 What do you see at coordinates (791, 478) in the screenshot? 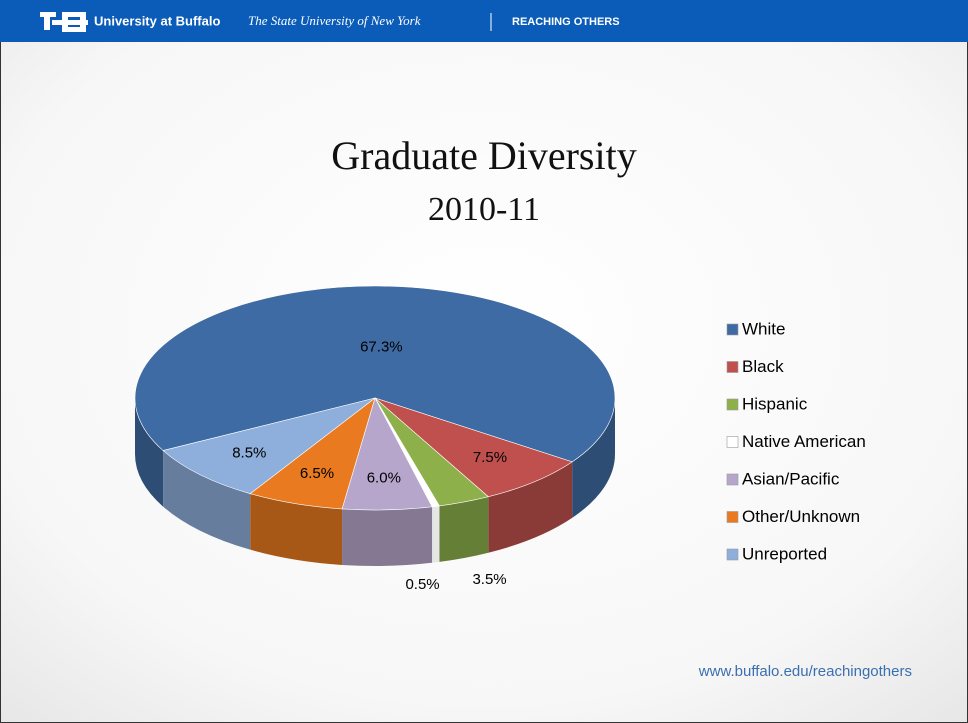
I see `legend-label: Asian/Pacific` at bounding box center [791, 478].